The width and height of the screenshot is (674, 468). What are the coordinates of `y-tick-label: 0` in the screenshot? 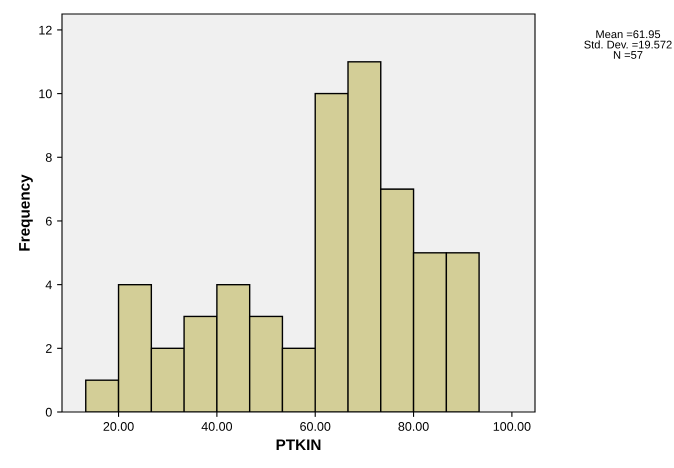 It's located at (49, 412).